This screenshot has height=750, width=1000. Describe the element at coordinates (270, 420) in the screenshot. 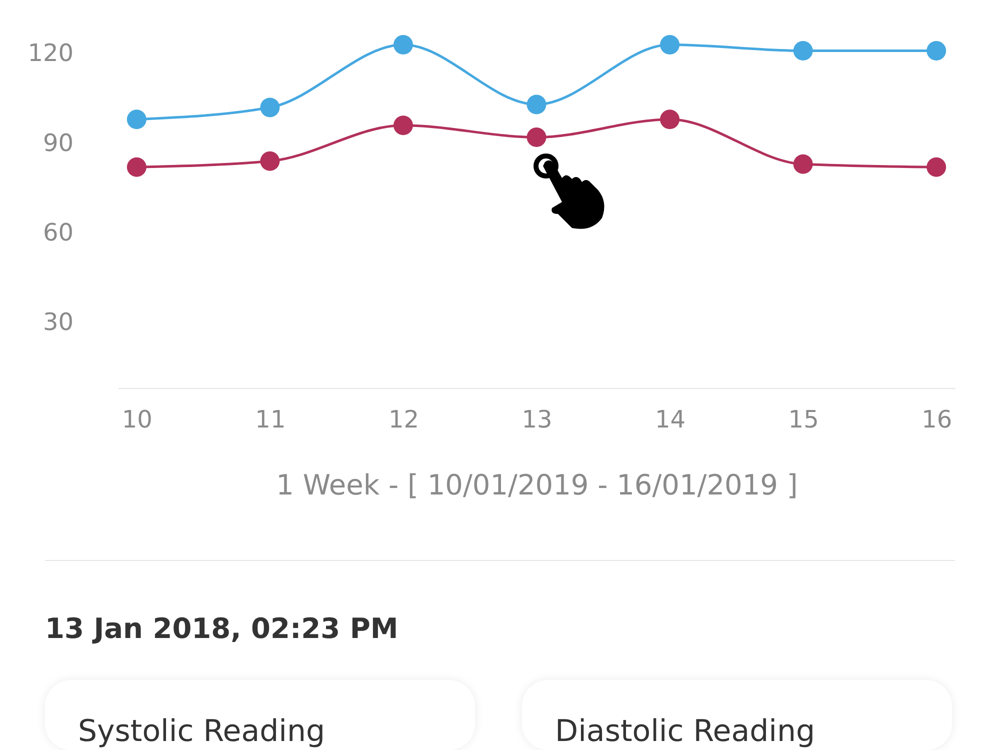

I see `x-tick-label: 11` at that location.